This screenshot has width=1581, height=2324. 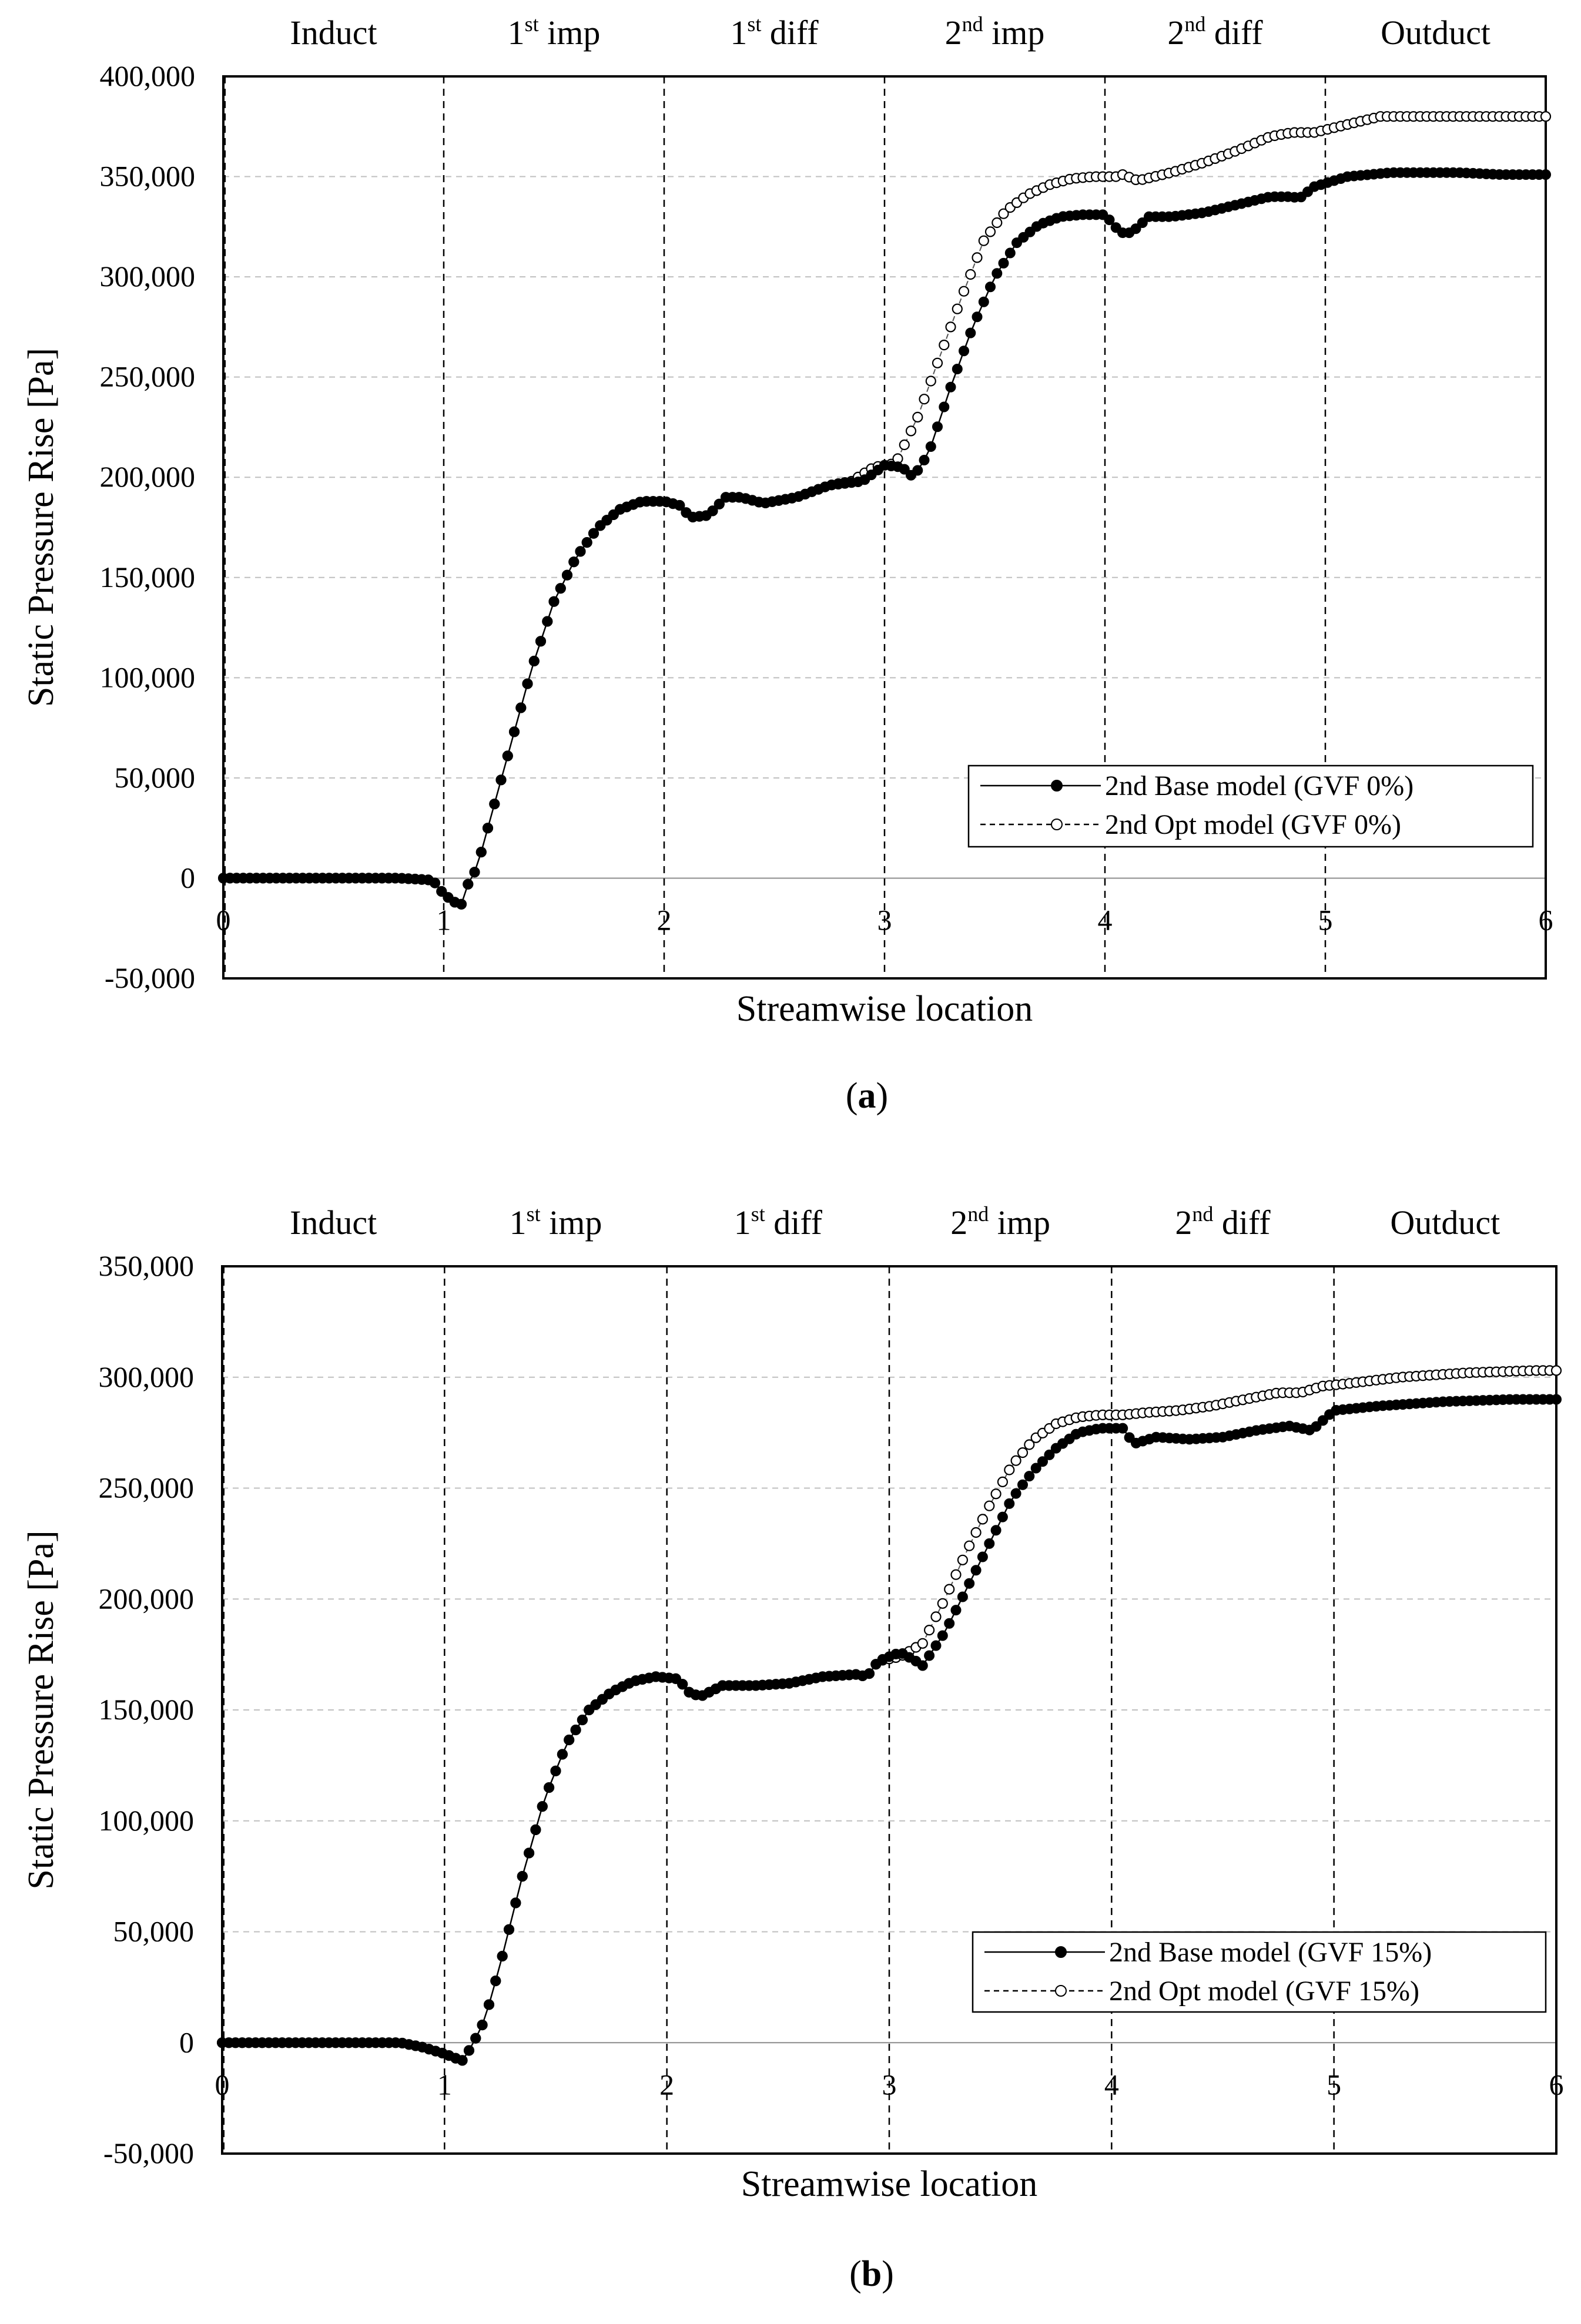 What do you see at coordinates (871, 2274) in the screenshot?
I see `panel-caption: (b)` at bounding box center [871, 2274].